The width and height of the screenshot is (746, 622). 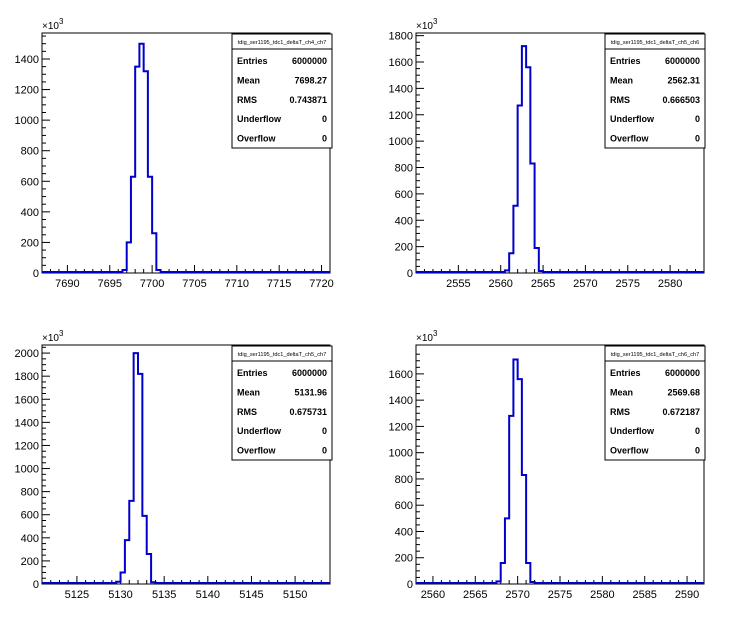 I want to click on stats-value: 5131.96, so click(x=310, y=392).